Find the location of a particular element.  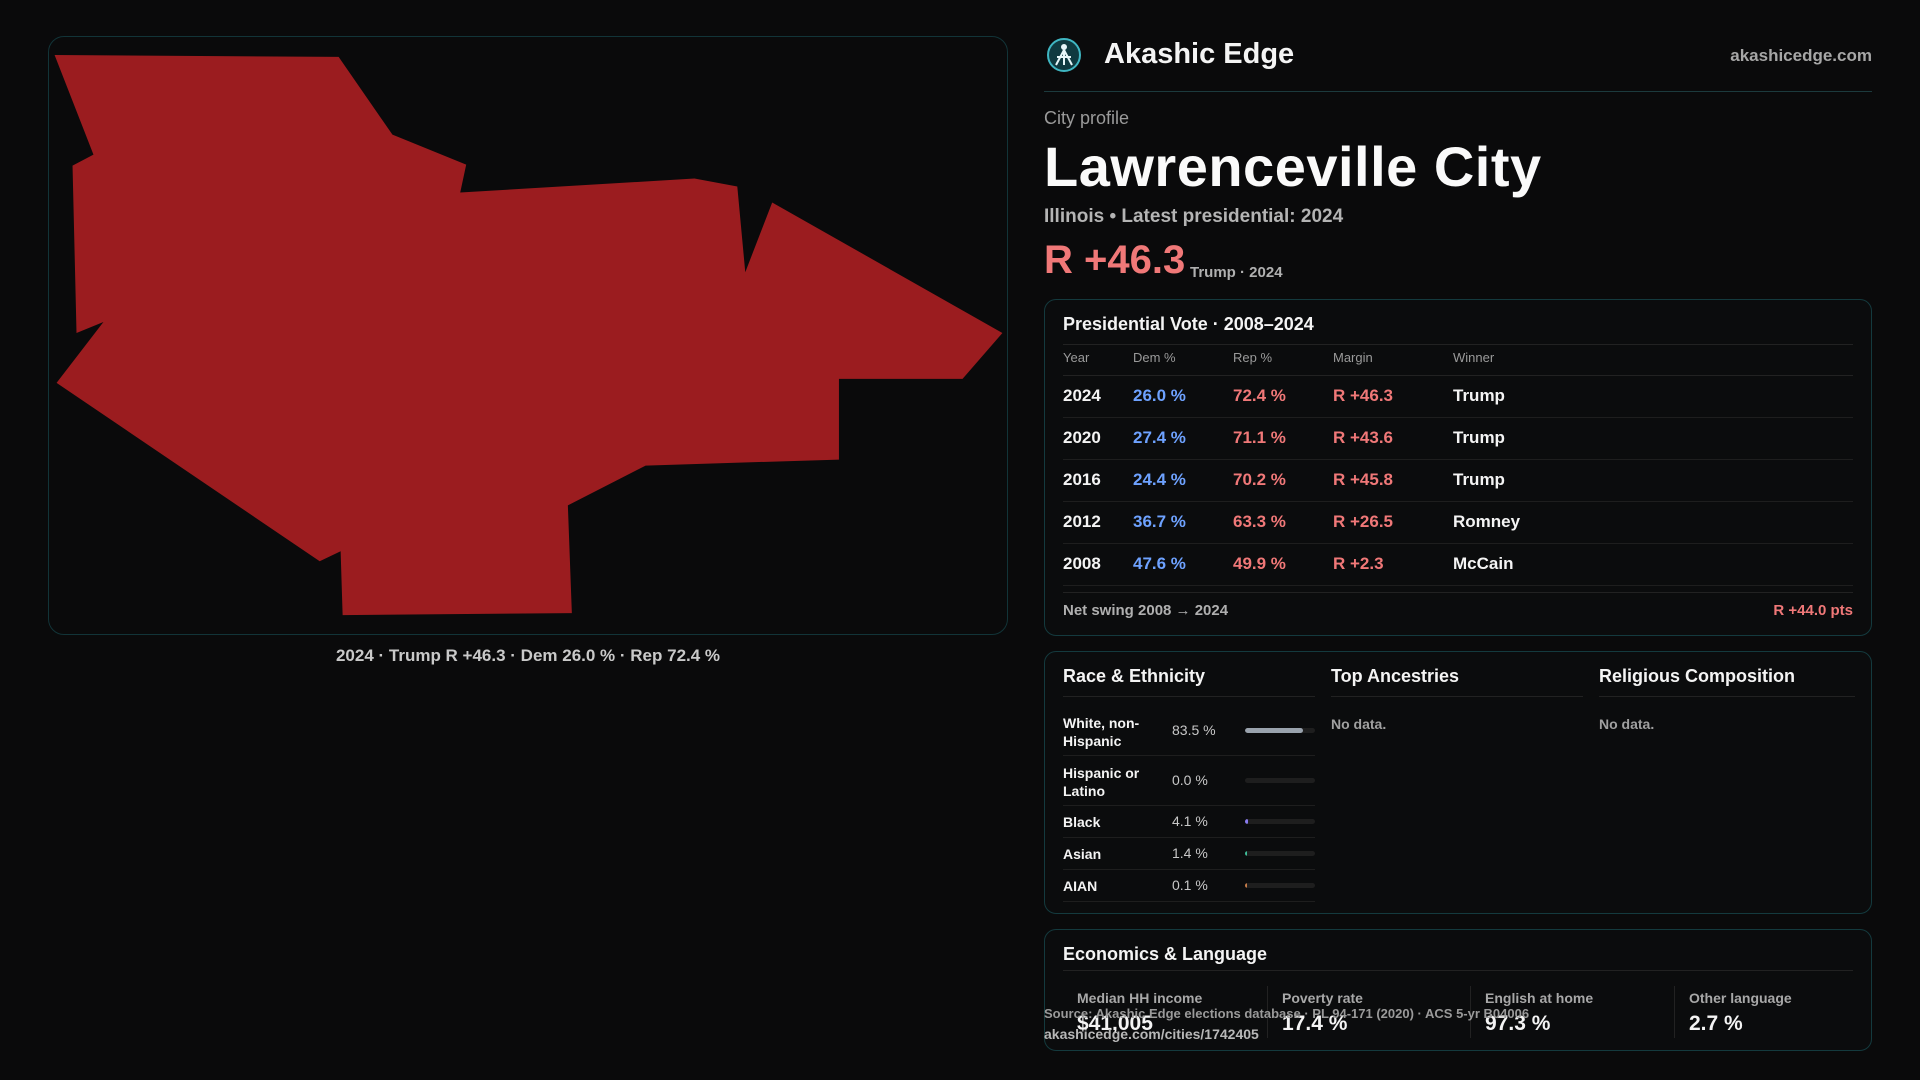

race-pct: 0.0 % is located at coordinates (1190, 780).